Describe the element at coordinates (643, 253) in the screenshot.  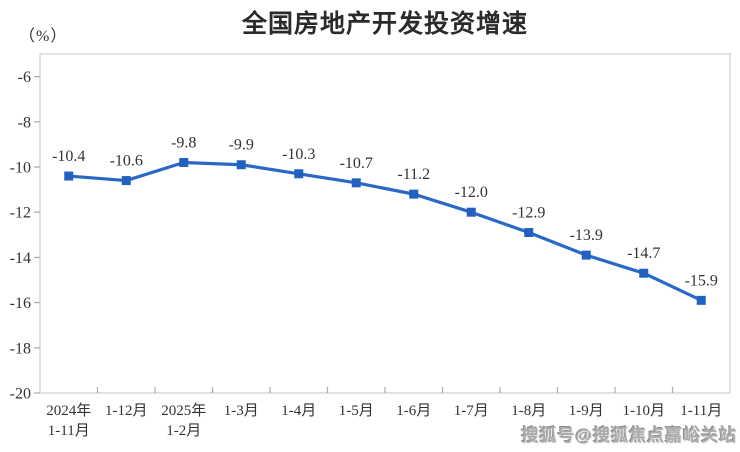
I see `data-point-label: -14.7` at that location.